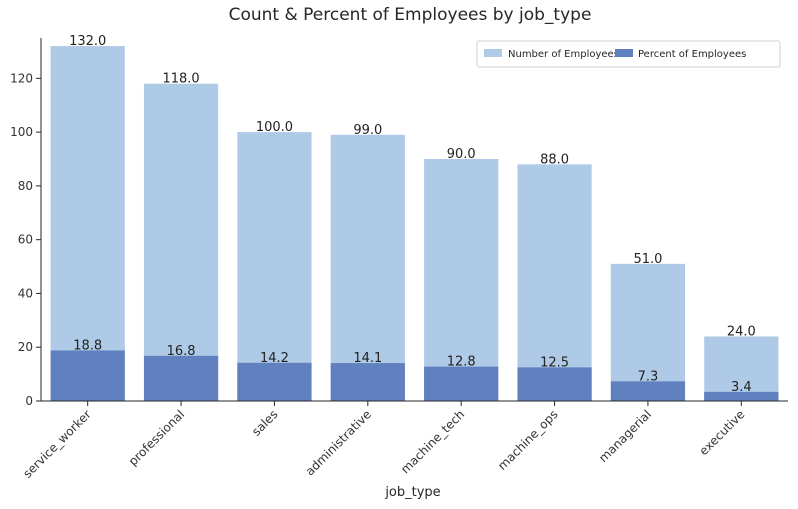  What do you see at coordinates (647, 259) in the screenshot?
I see `data-label-count-managerial: 51.0` at bounding box center [647, 259].